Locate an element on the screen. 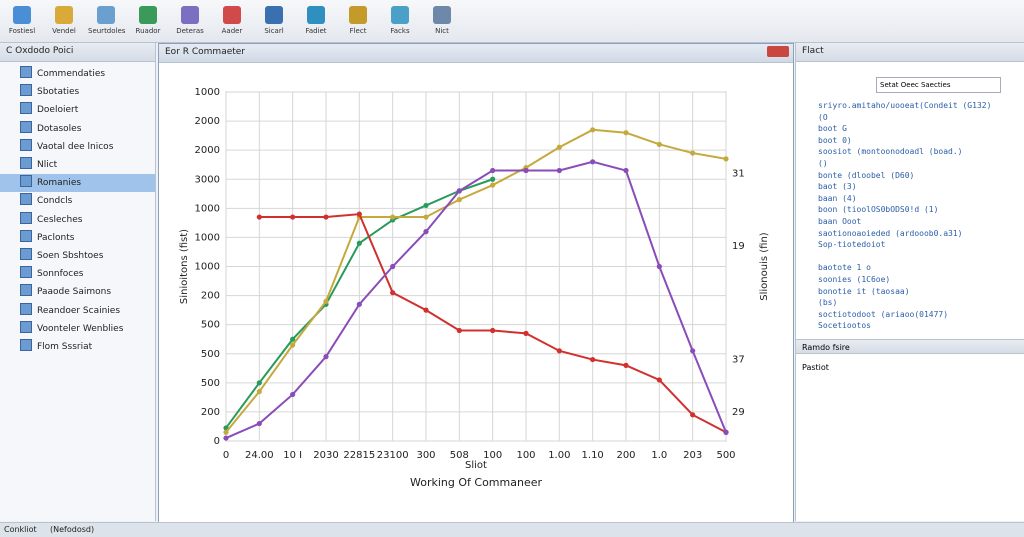  tree-item: Reandoer Scainies is located at coordinates (87, 311).